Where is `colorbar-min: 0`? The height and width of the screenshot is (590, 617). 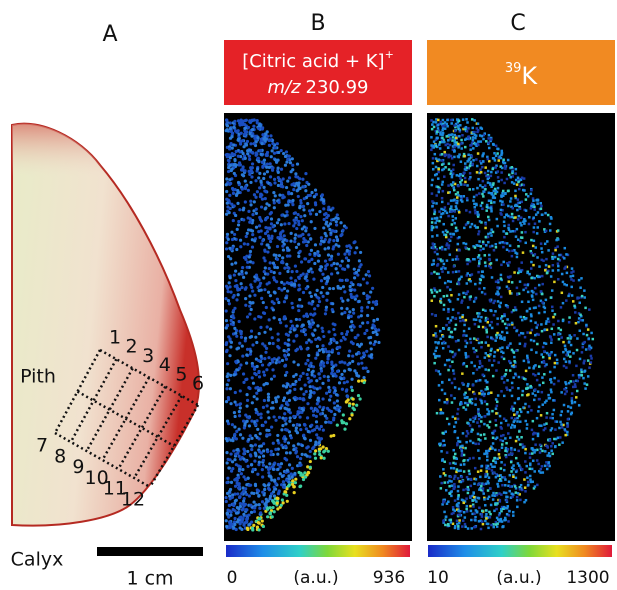 colorbar-min: 0 is located at coordinates (232, 578).